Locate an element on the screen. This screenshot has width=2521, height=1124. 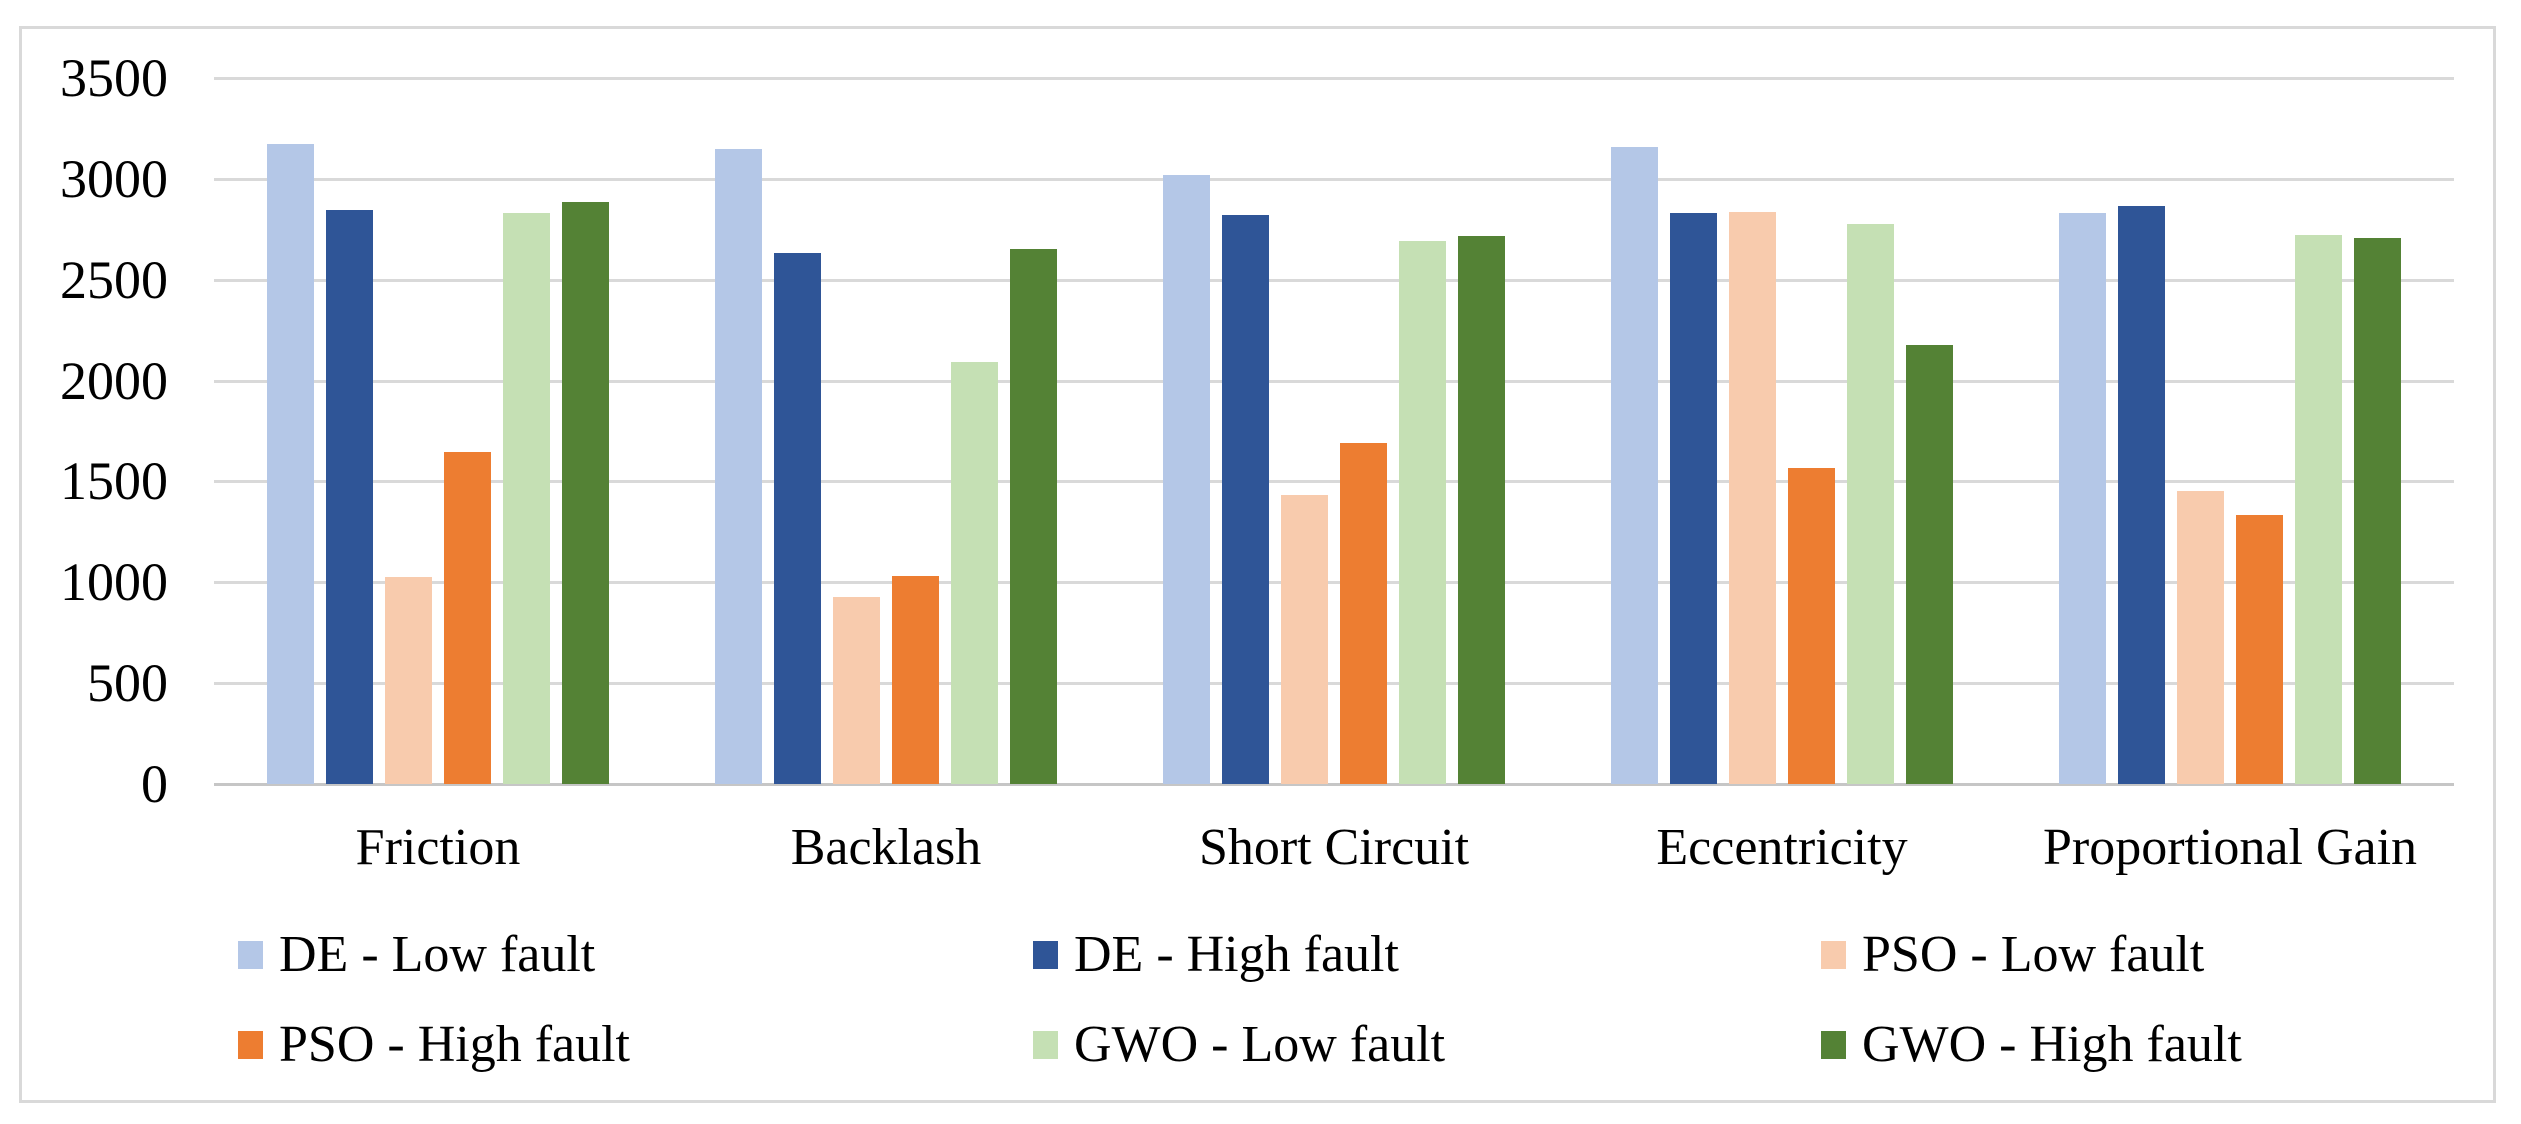
category-label: Friction is located at coordinates (438, 847).